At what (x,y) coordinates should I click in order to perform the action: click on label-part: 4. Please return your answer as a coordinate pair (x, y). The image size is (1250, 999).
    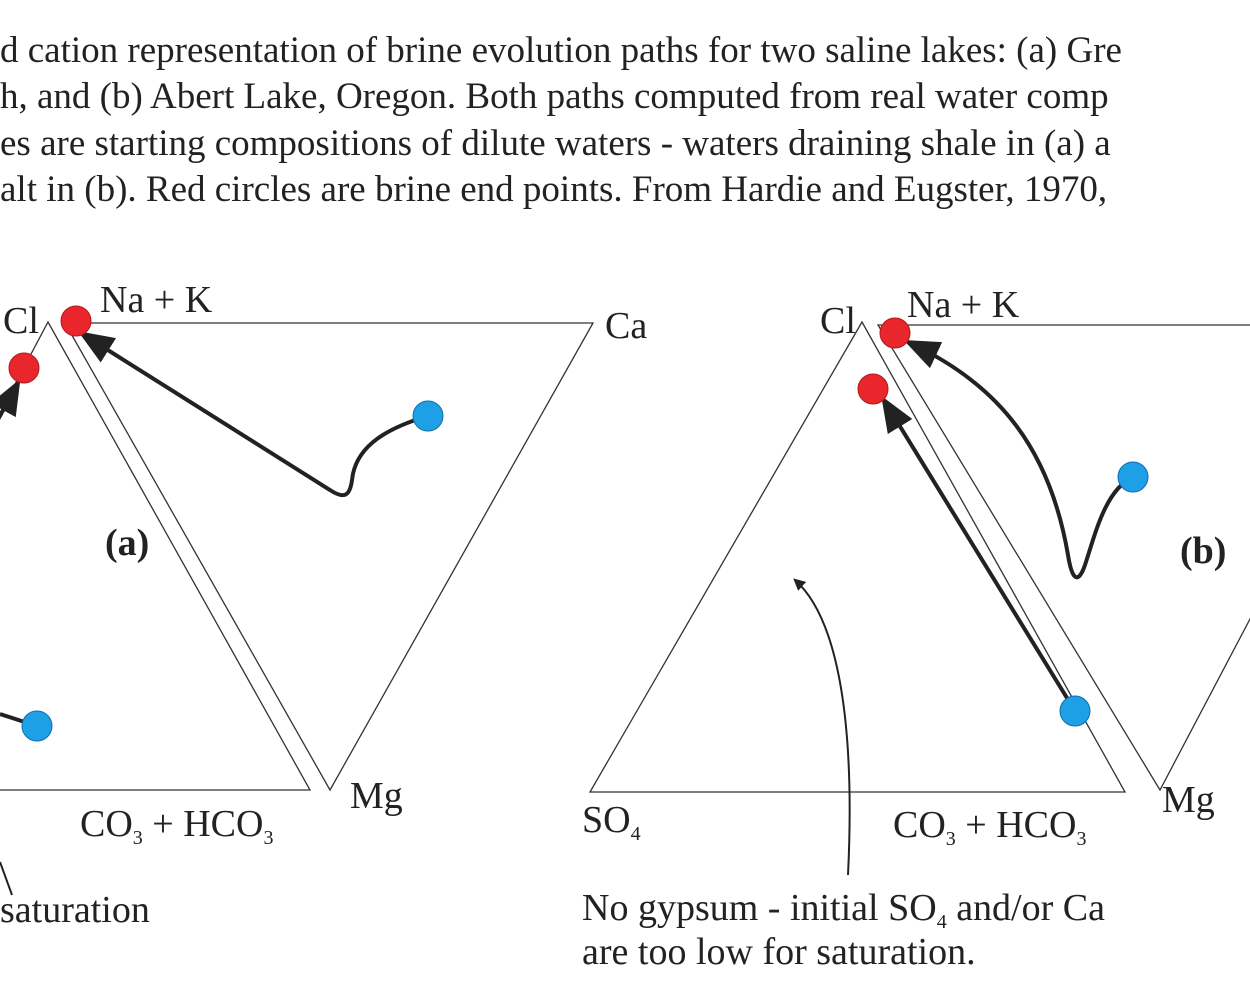
    Looking at the image, I should click on (636, 834).